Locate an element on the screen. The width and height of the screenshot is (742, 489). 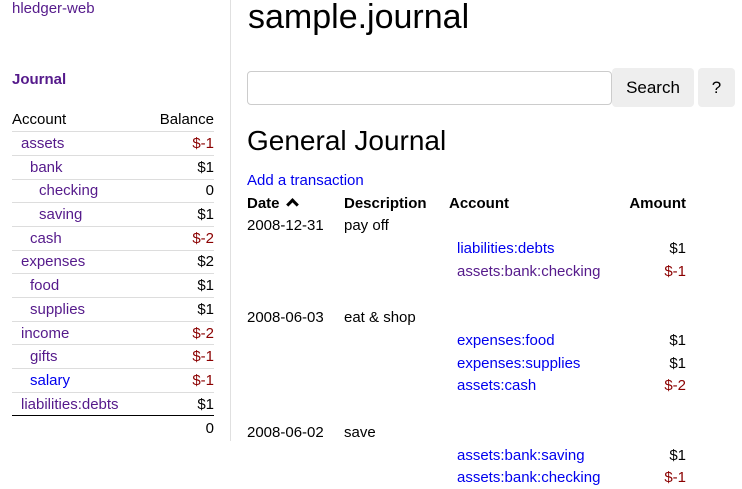
posting-amount: $-2 is located at coordinates (675, 385).